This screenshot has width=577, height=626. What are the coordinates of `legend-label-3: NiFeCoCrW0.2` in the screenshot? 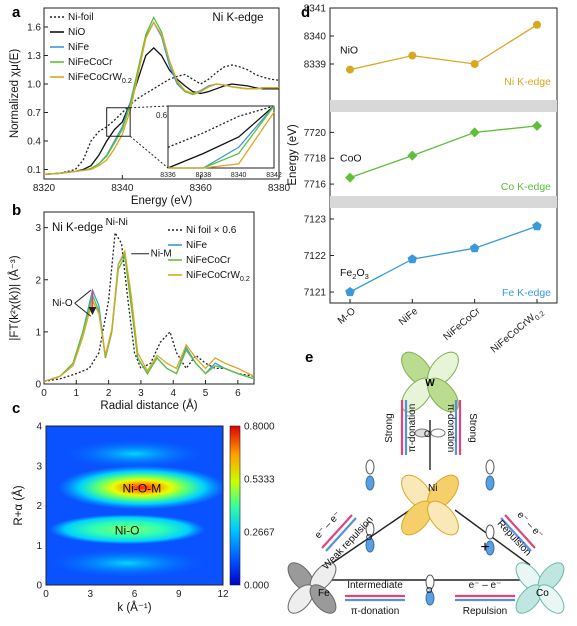 It's located at (218, 276).